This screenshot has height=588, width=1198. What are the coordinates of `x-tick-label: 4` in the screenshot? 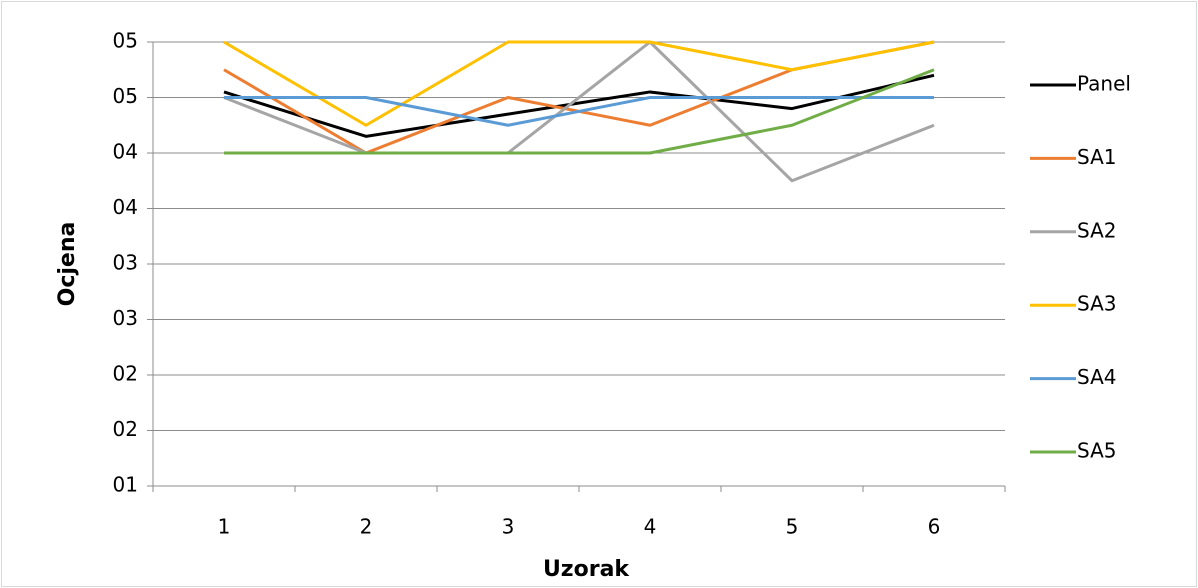 It's located at (650, 527).